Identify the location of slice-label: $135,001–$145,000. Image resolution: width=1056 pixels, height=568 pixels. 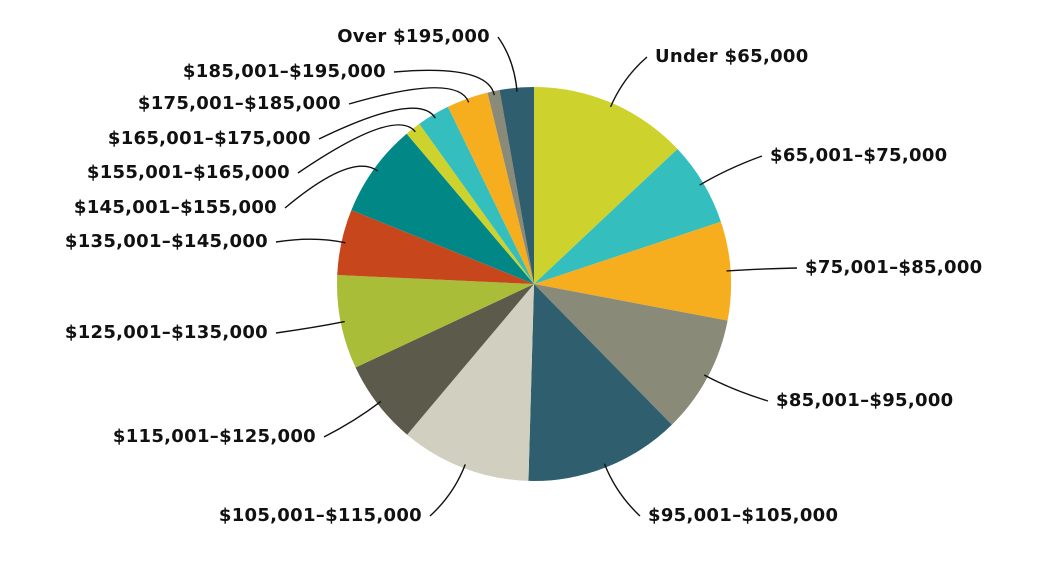
(166, 241).